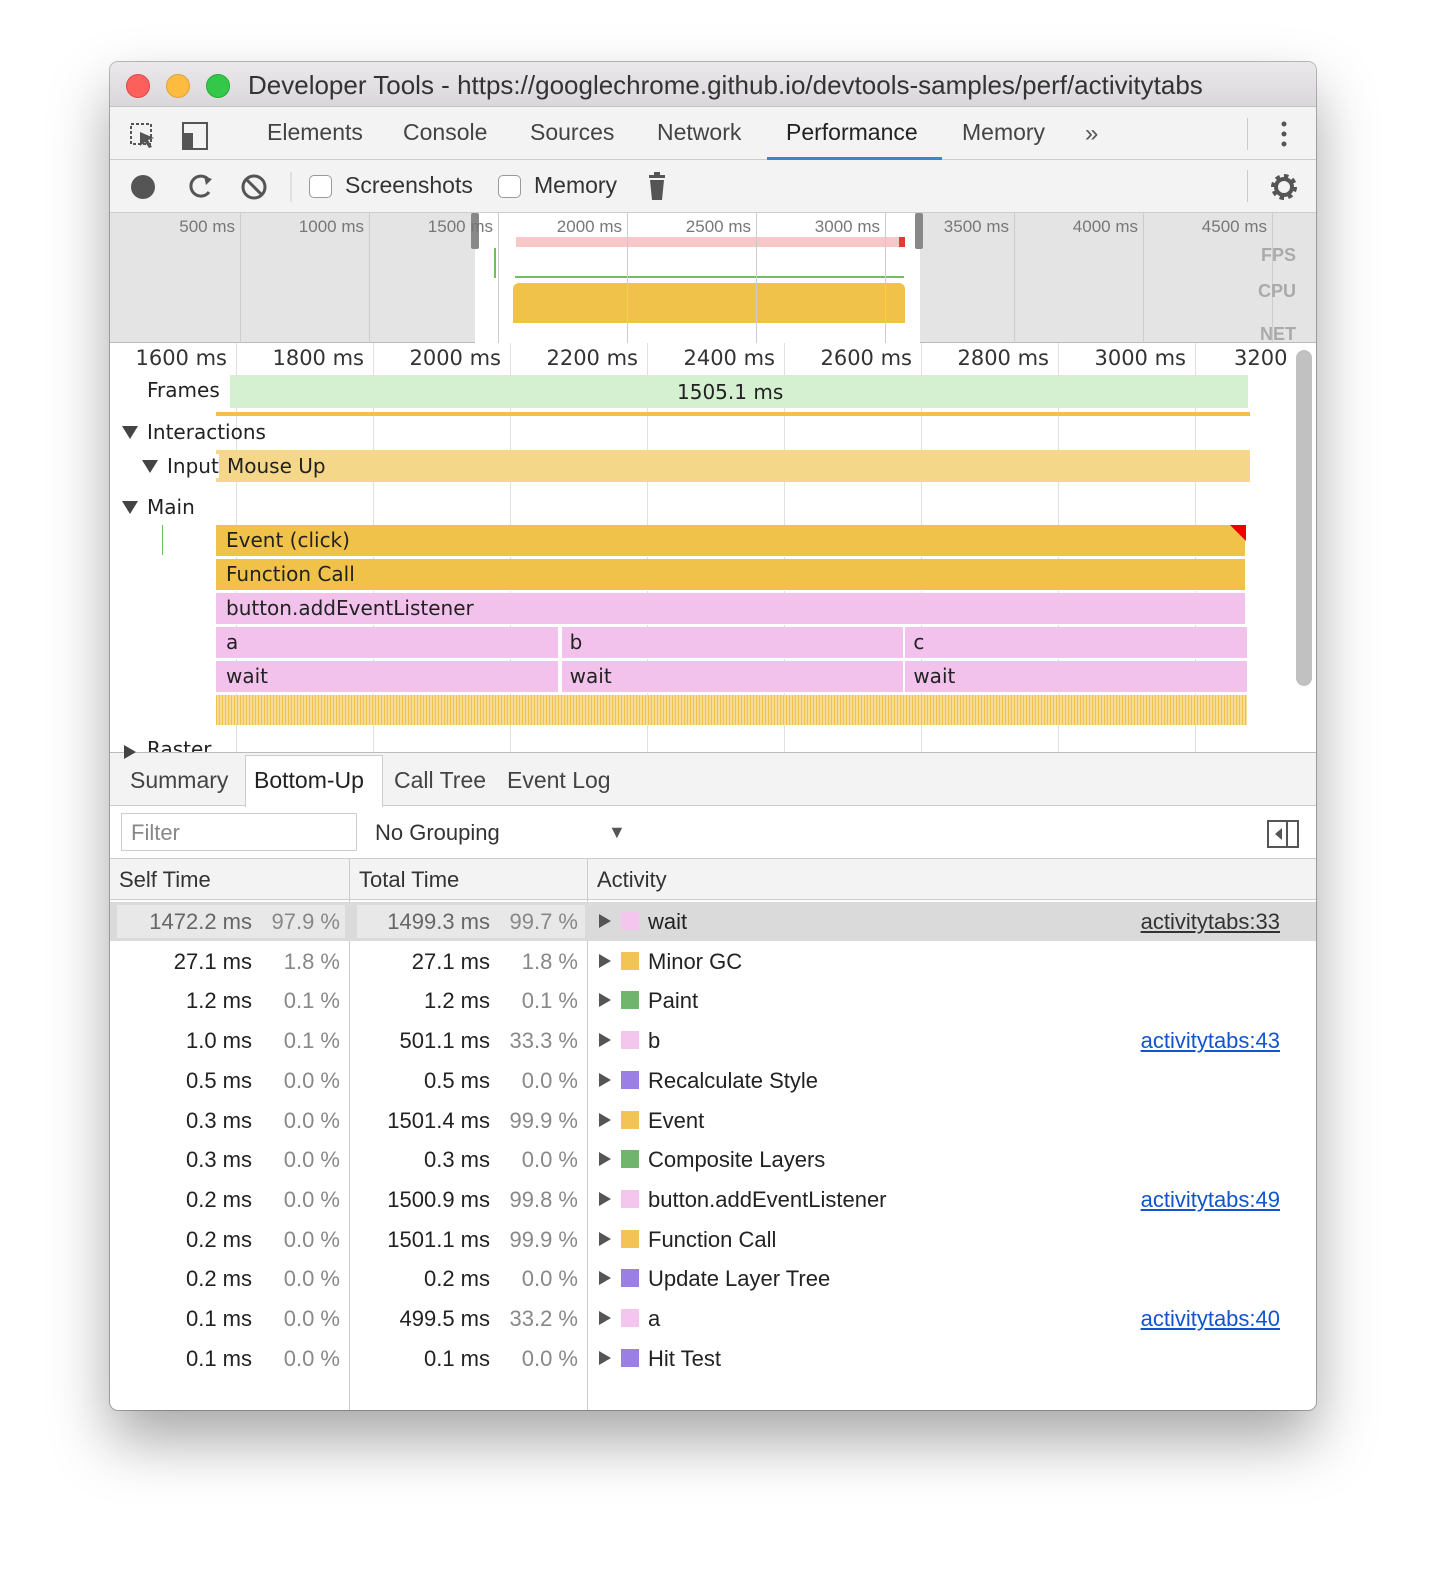 This screenshot has width=1440, height=1582. Describe the element at coordinates (309, 780) in the screenshot. I see `bottom-tab: Bottom-Up` at that location.